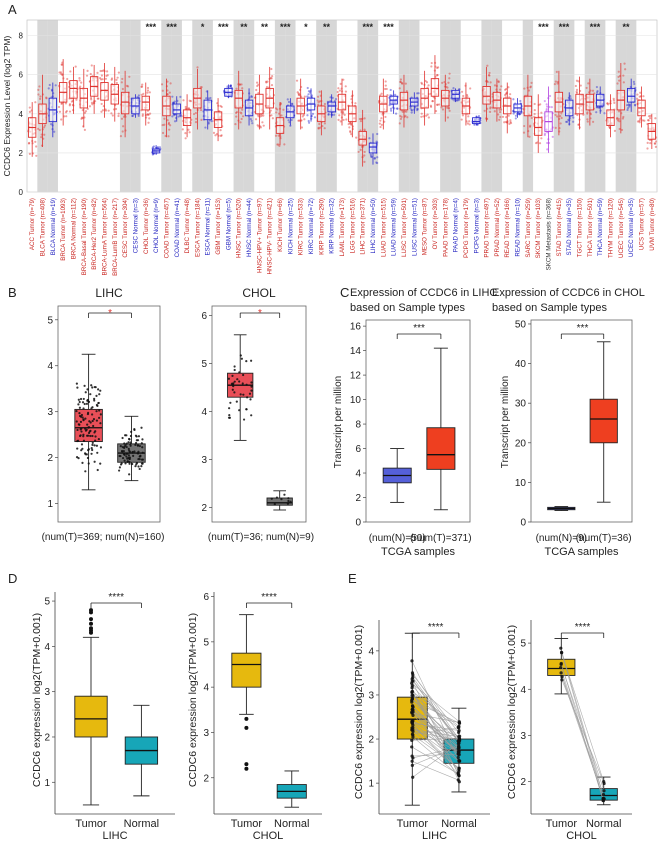  Describe the element at coordinates (358, 425) in the screenshot. I see `panel-c-ytick: 8` at that location.